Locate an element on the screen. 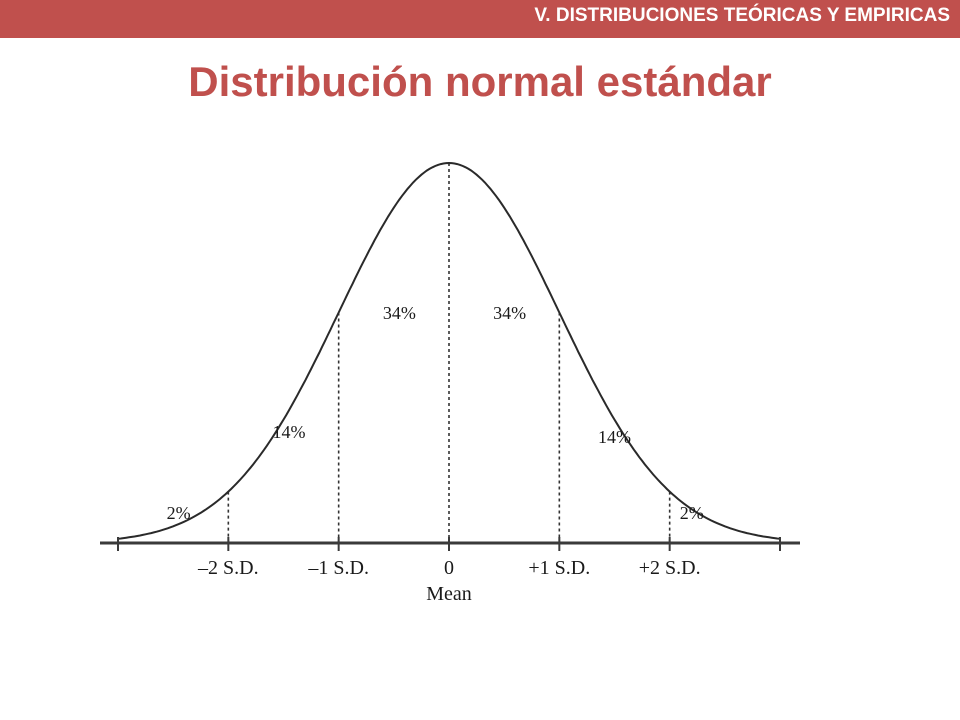 This screenshot has height=720, width=960. slide-title: Distribución normal estándar is located at coordinates (480, 81).